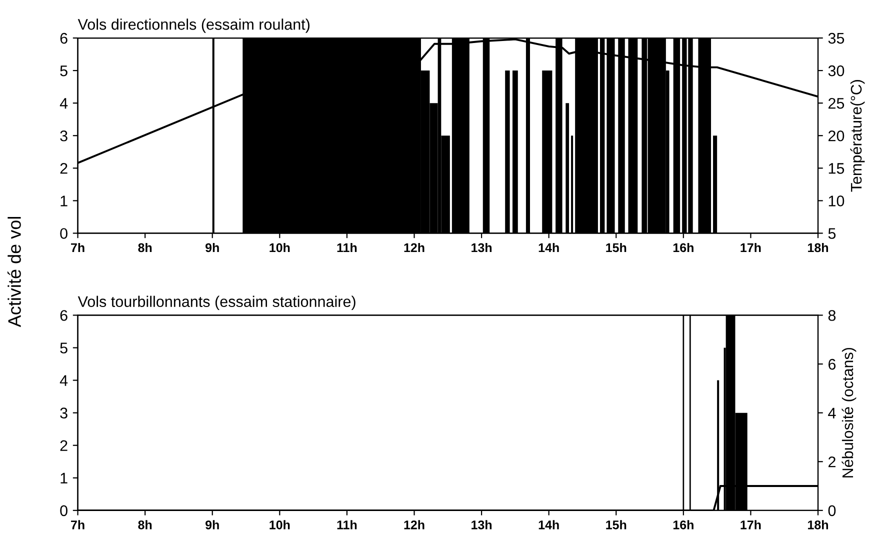  What do you see at coordinates (836, 201) in the screenshot?
I see `y2-tick-label: 10` at bounding box center [836, 201].